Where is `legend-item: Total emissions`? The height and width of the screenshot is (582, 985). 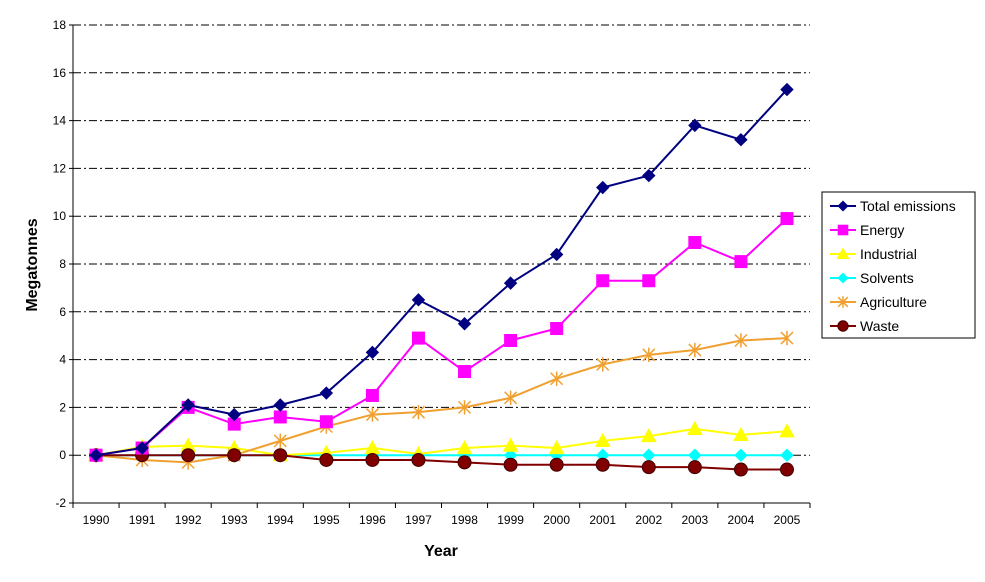
legend-item: Total emissions is located at coordinates (893, 206).